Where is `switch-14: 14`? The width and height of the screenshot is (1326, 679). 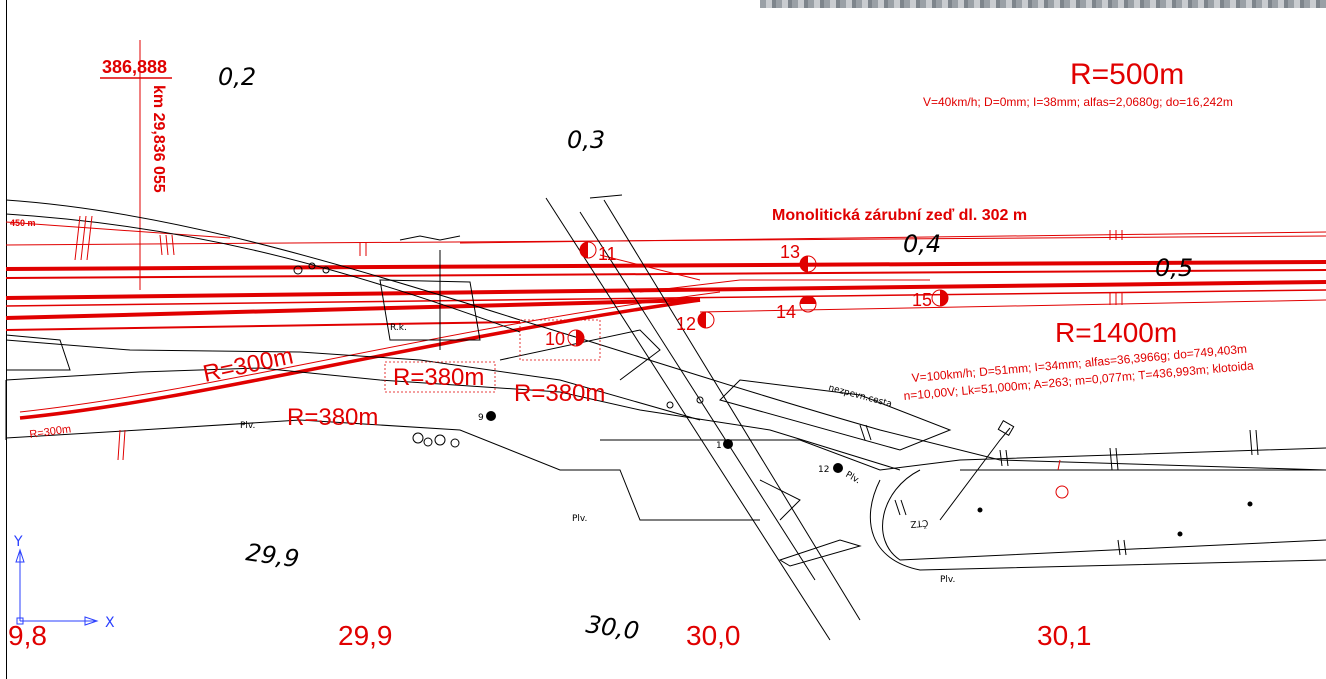 switch-14: 14 is located at coordinates (796, 308).